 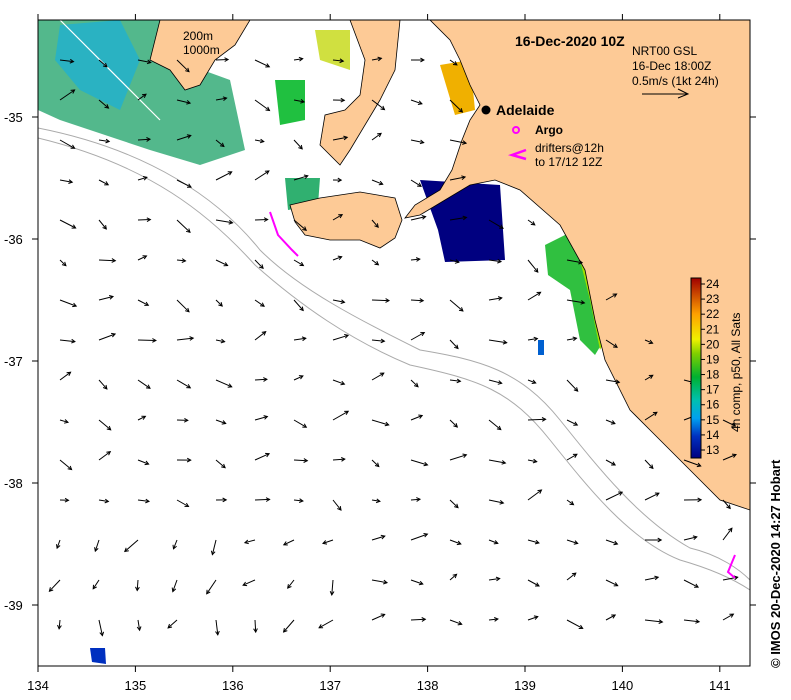 I want to click on argo-label: Argo, so click(x=549, y=130).